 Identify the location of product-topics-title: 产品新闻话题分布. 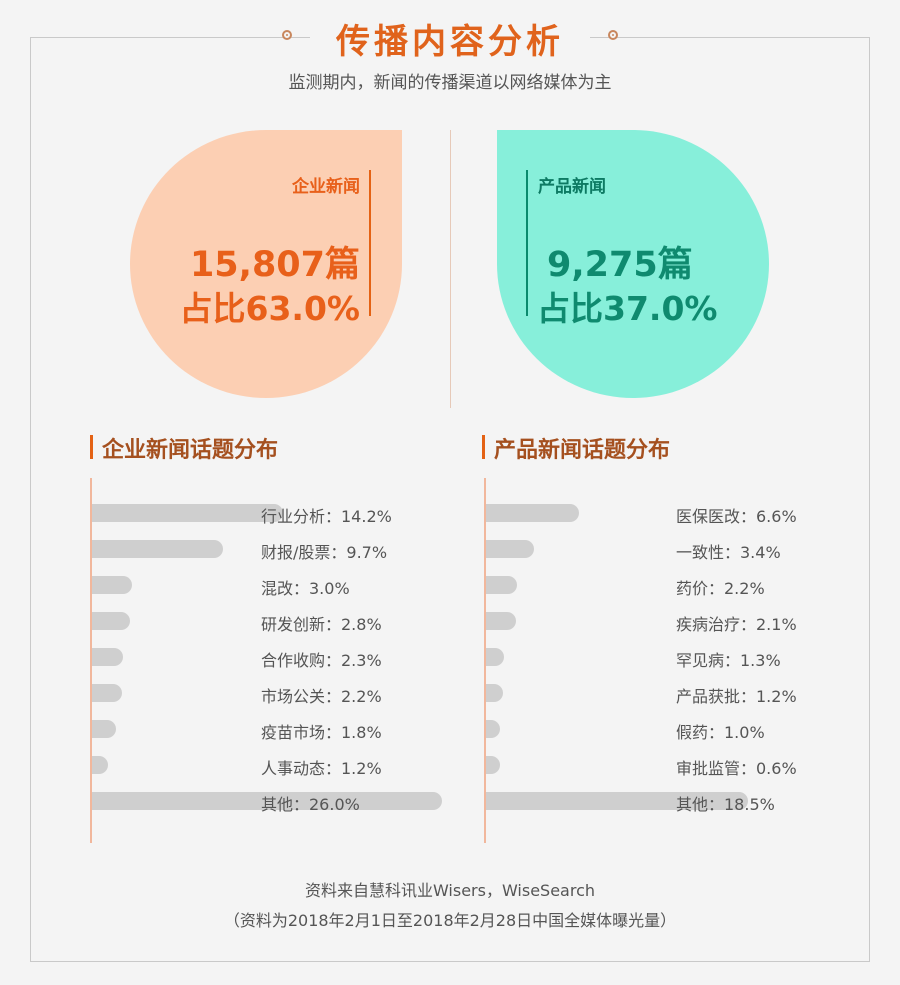
(576, 448).